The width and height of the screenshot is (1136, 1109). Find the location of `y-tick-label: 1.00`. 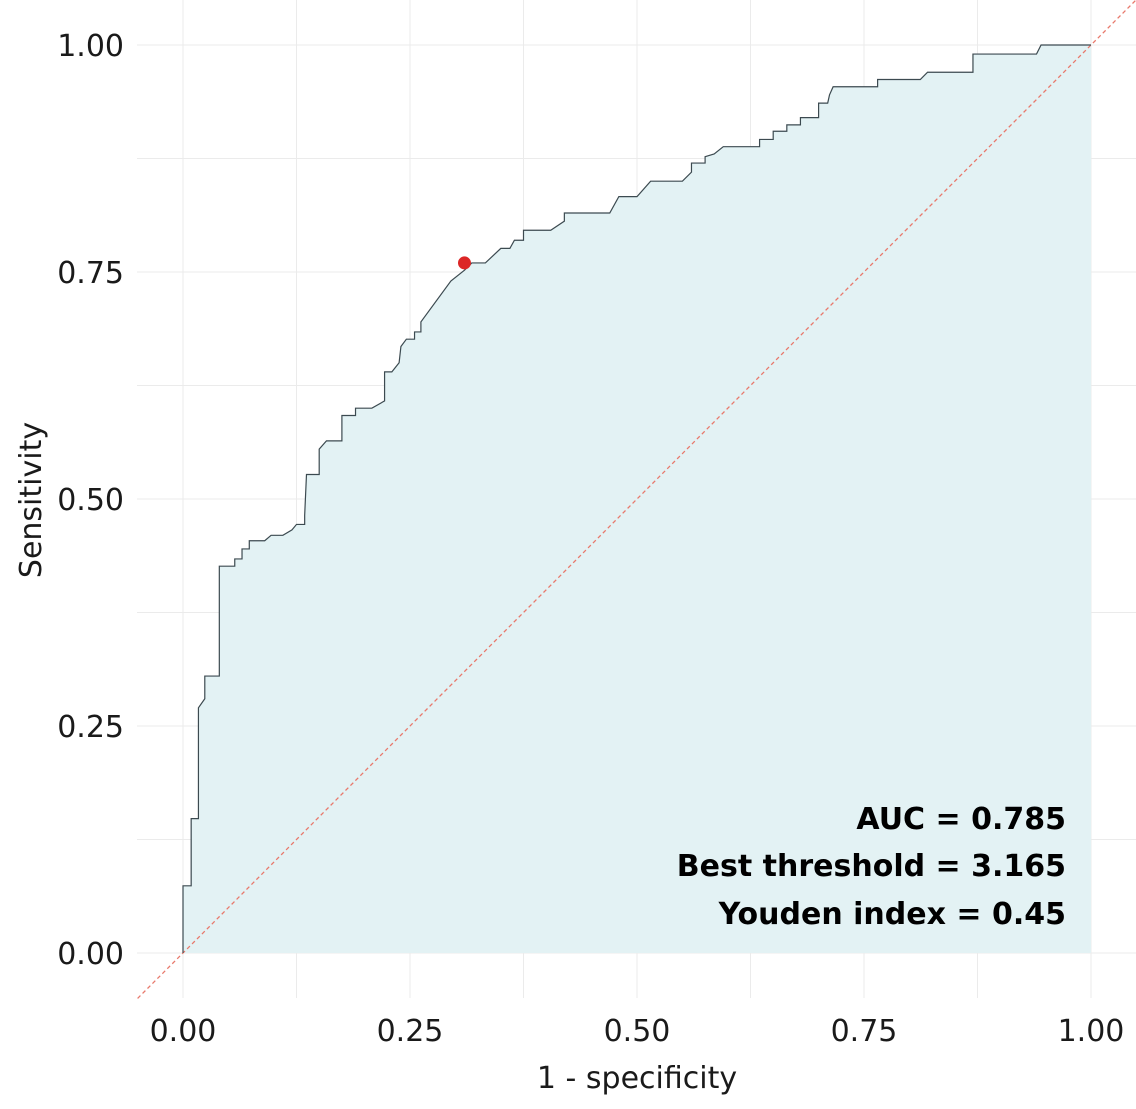

y-tick-label: 1.00 is located at coordinates (90, 46).